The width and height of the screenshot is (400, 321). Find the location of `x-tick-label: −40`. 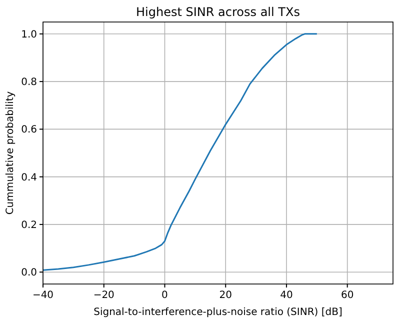

x-tick-label: −40 is located at coordinates (43, 295).